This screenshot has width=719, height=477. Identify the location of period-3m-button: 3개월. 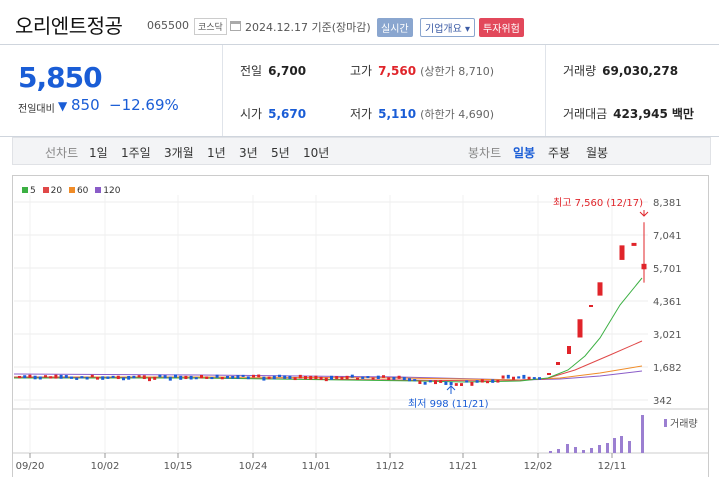
(179, 153).